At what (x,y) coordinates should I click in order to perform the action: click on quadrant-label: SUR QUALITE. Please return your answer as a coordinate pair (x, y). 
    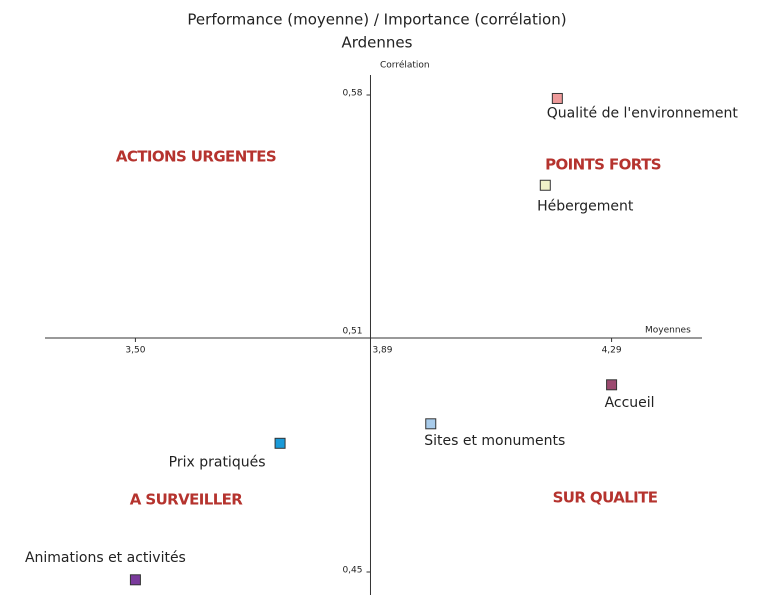
    Looking at the image, I should click on (605, 498).